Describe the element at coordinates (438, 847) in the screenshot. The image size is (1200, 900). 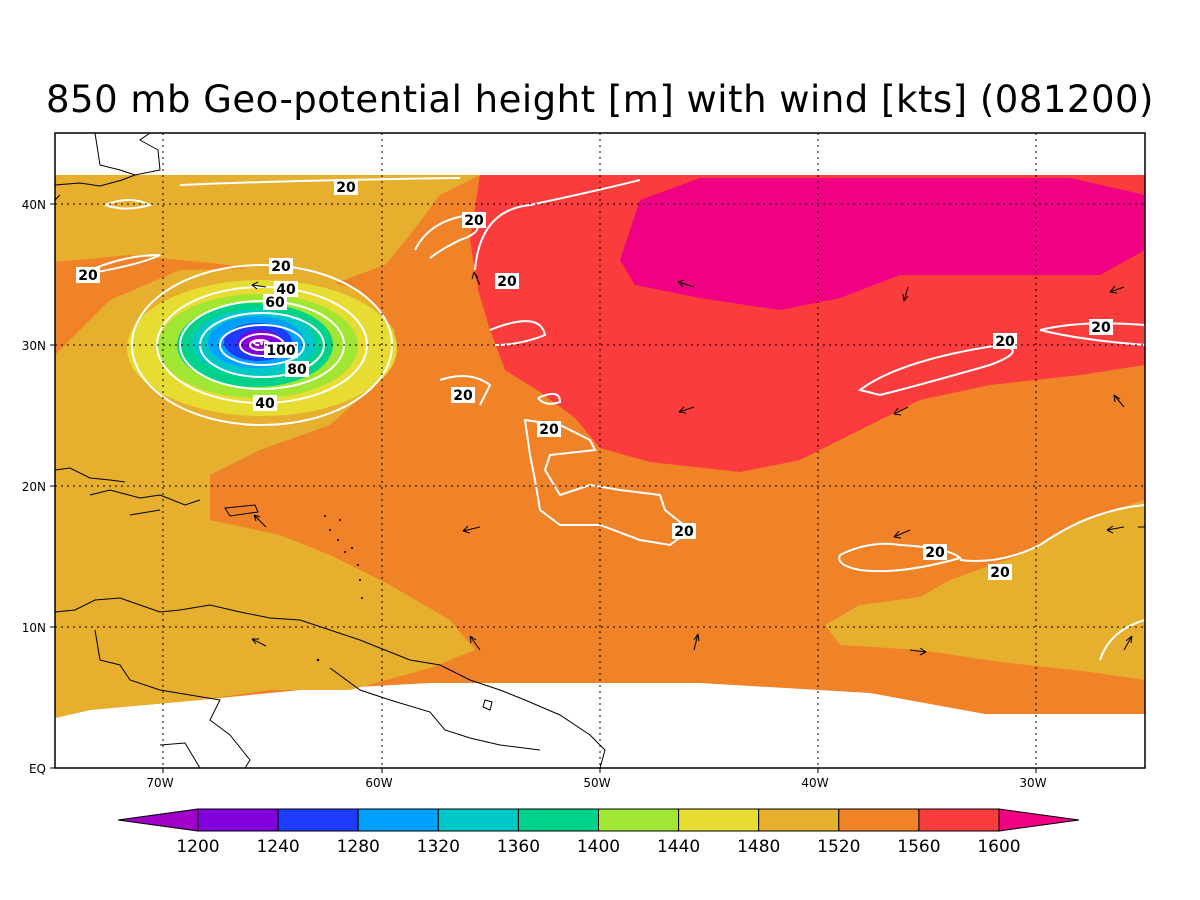
I see `colorbar-label: 1320` at that location.